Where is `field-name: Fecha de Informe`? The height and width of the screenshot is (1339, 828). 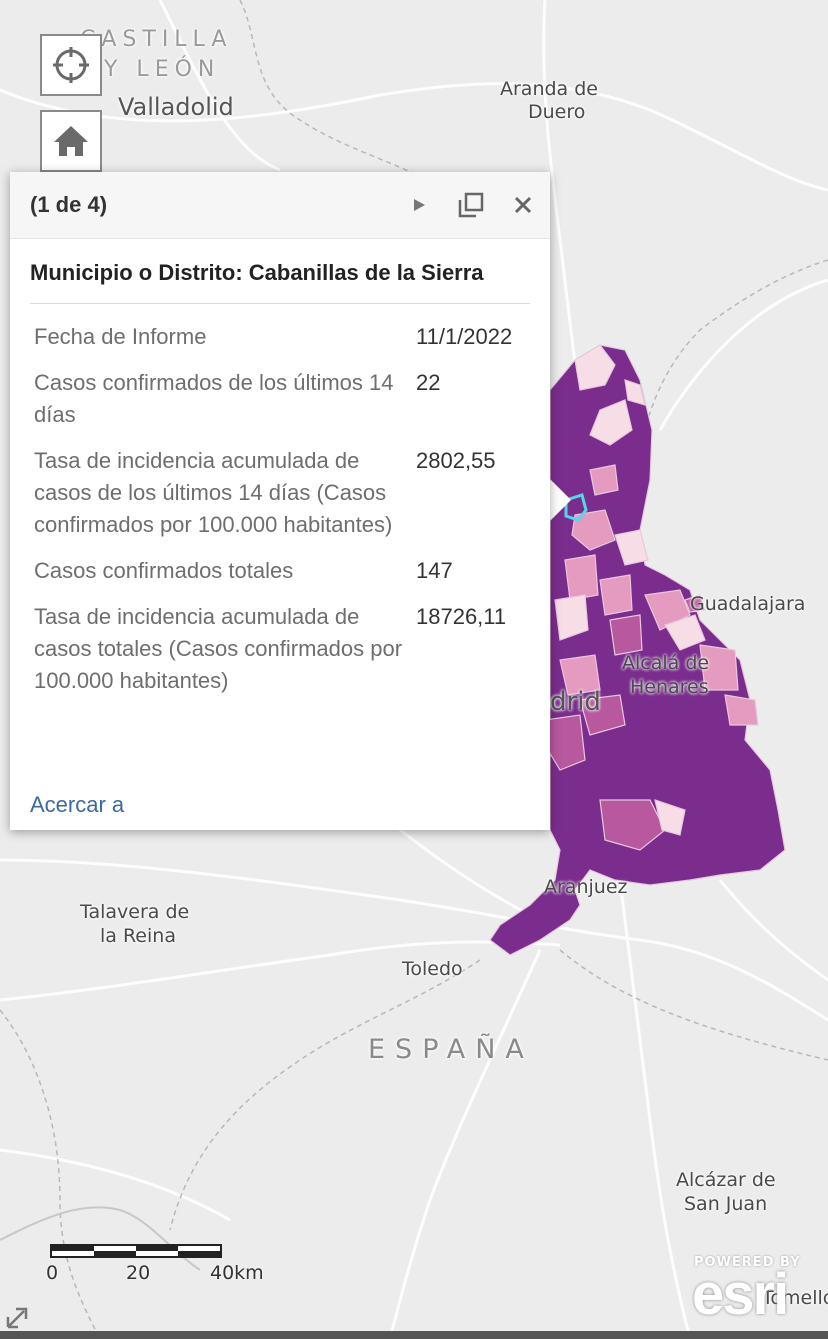
field-name: Fecha de Informe is located at coordinates (120, 336).